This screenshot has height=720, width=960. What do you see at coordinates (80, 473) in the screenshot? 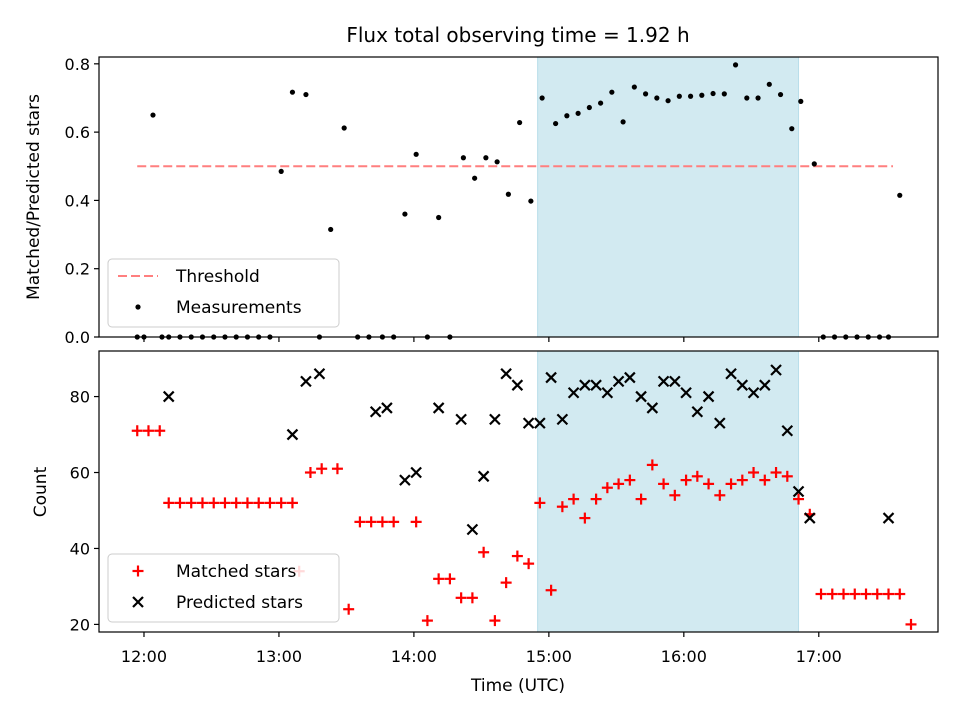
I see `count-y-tick-label: 60` at bounding box center [80, 473].